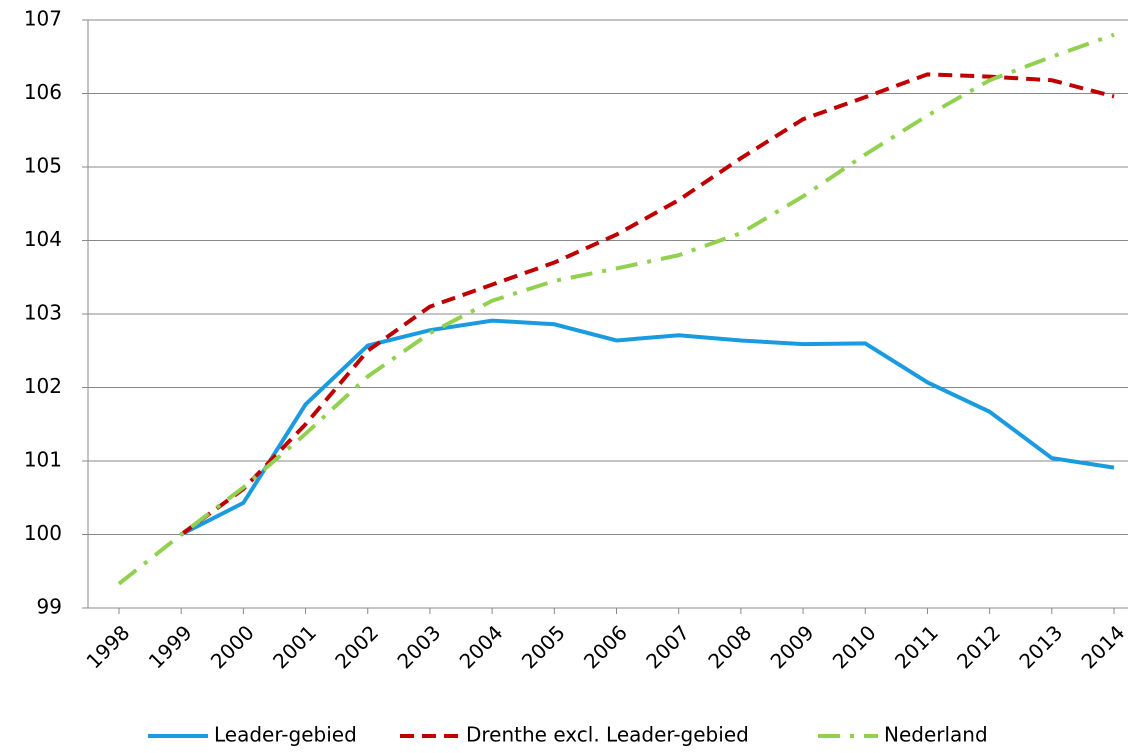 The width and height of the screenshot is (1130, 753). Describe the element at coordinates (43, 92) in the screenshot. I see `y-tick-label: 106` at that location.